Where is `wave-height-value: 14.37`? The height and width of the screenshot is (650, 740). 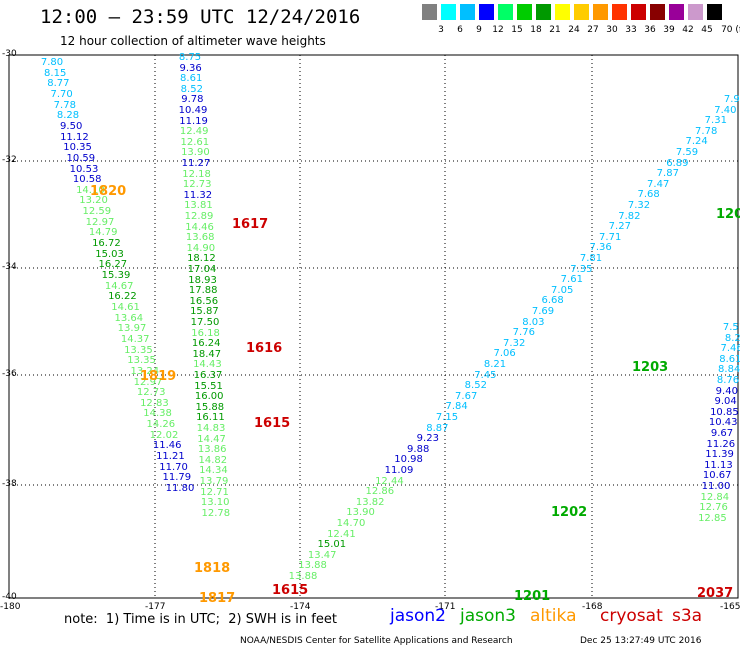
wave-height-value: 14.37 is located at coordinates (135, 339).